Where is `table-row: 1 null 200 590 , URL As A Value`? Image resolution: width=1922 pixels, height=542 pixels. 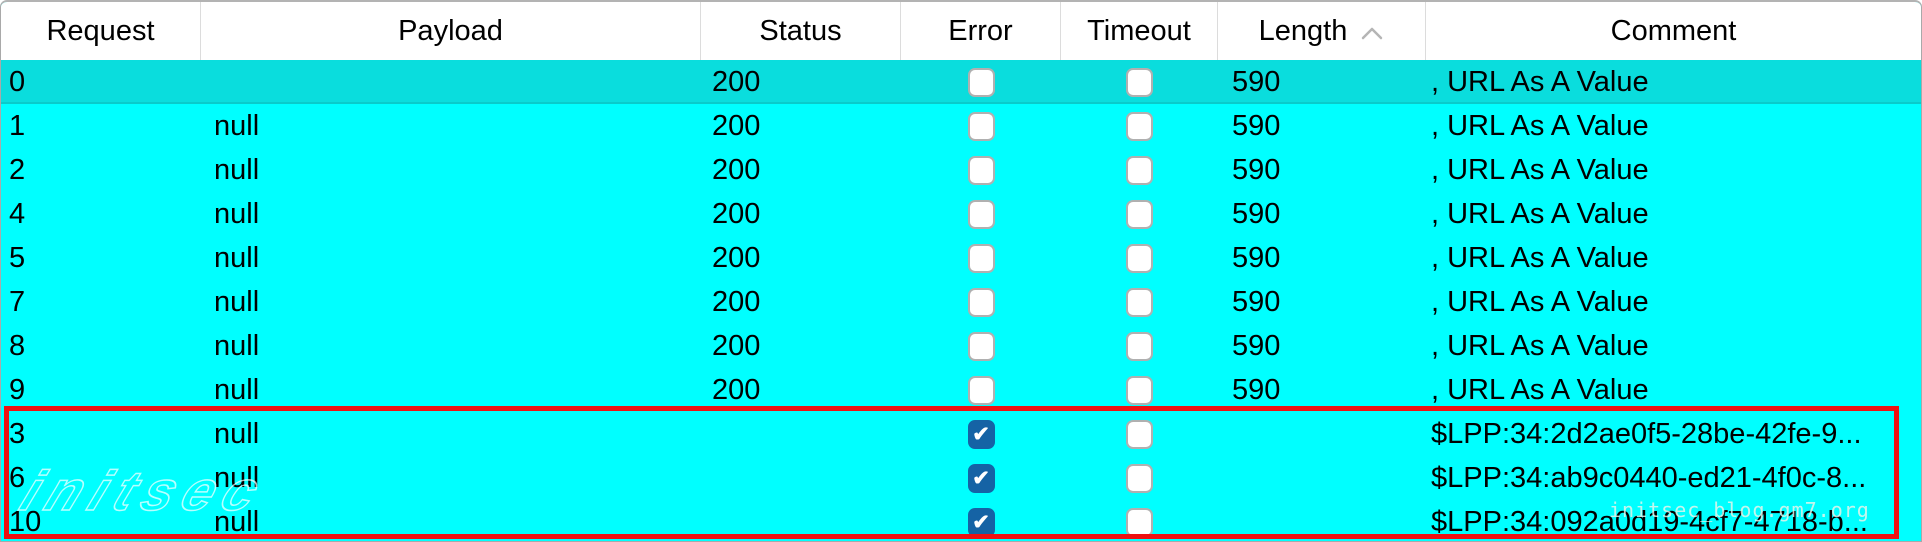 table-row: 1 null 200 590 , URL As A Value is located at coordinates (961, 126).